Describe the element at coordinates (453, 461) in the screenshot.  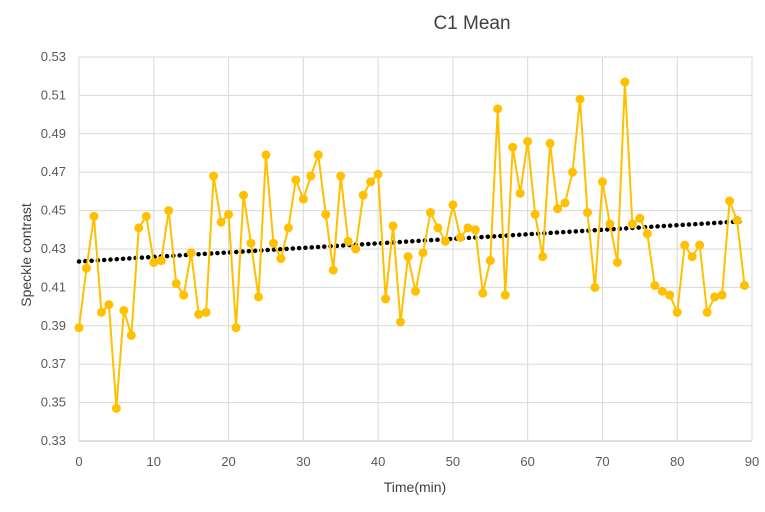
I see `x-tick-label: 50` at that location.